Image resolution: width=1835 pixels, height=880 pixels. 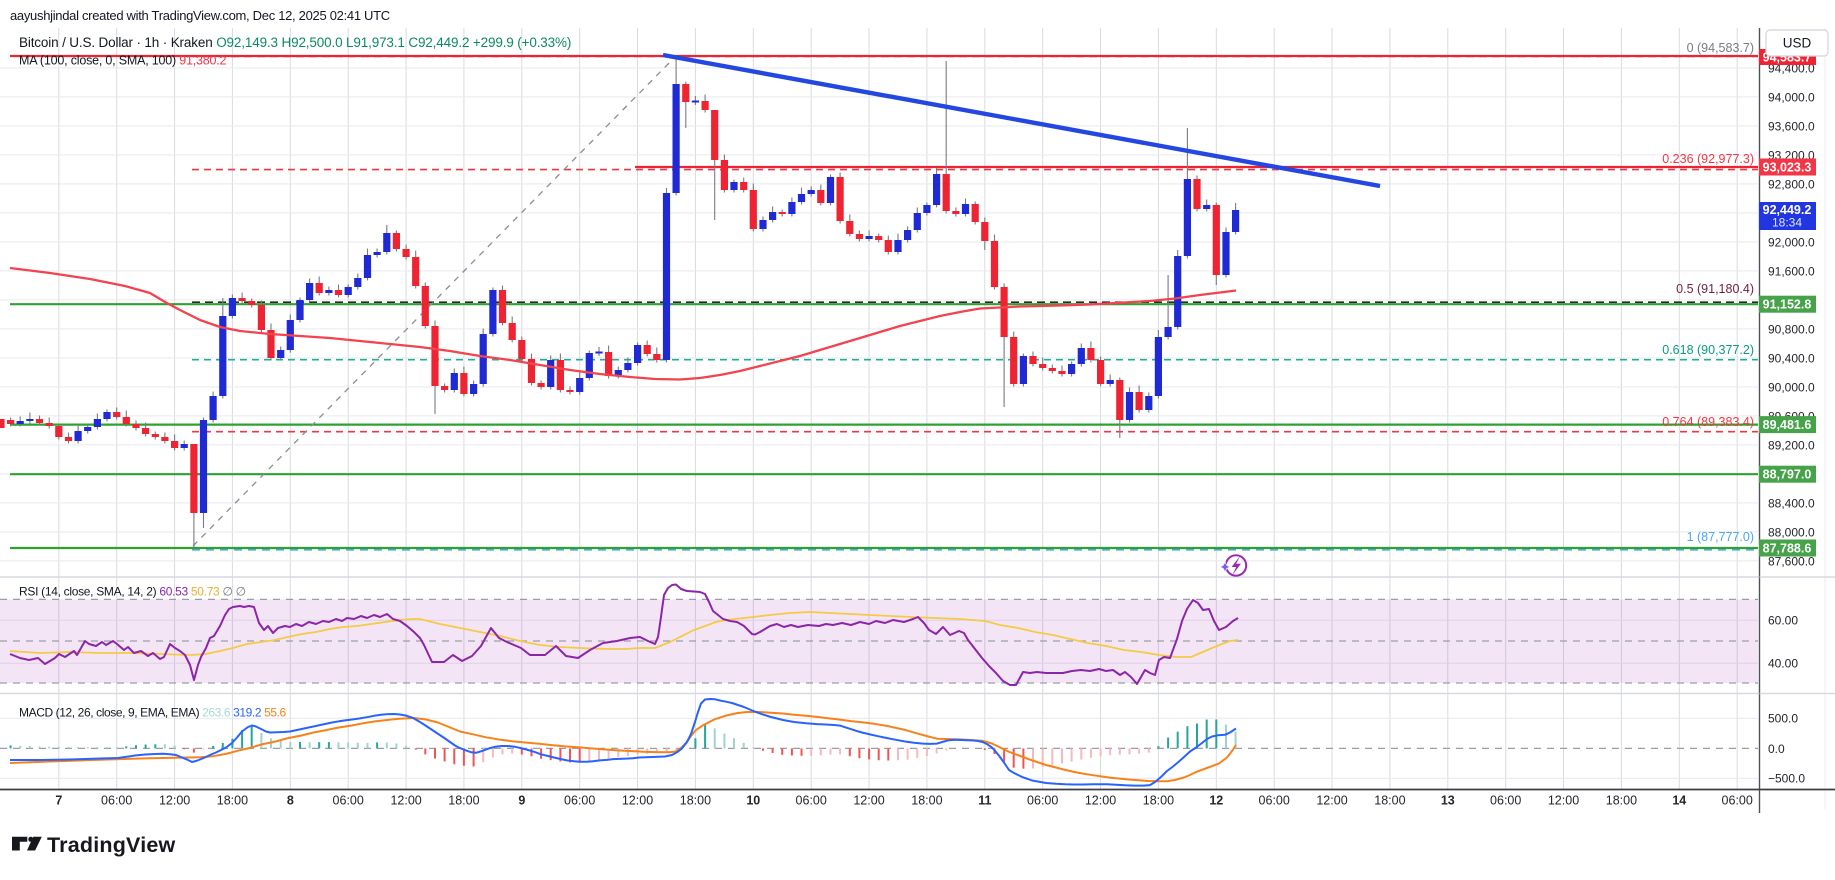 What do you see at coordinates (1791, 532) in the screenshot?
I see `svg-text: 88,000.0` at bounding box center [1791, 532].